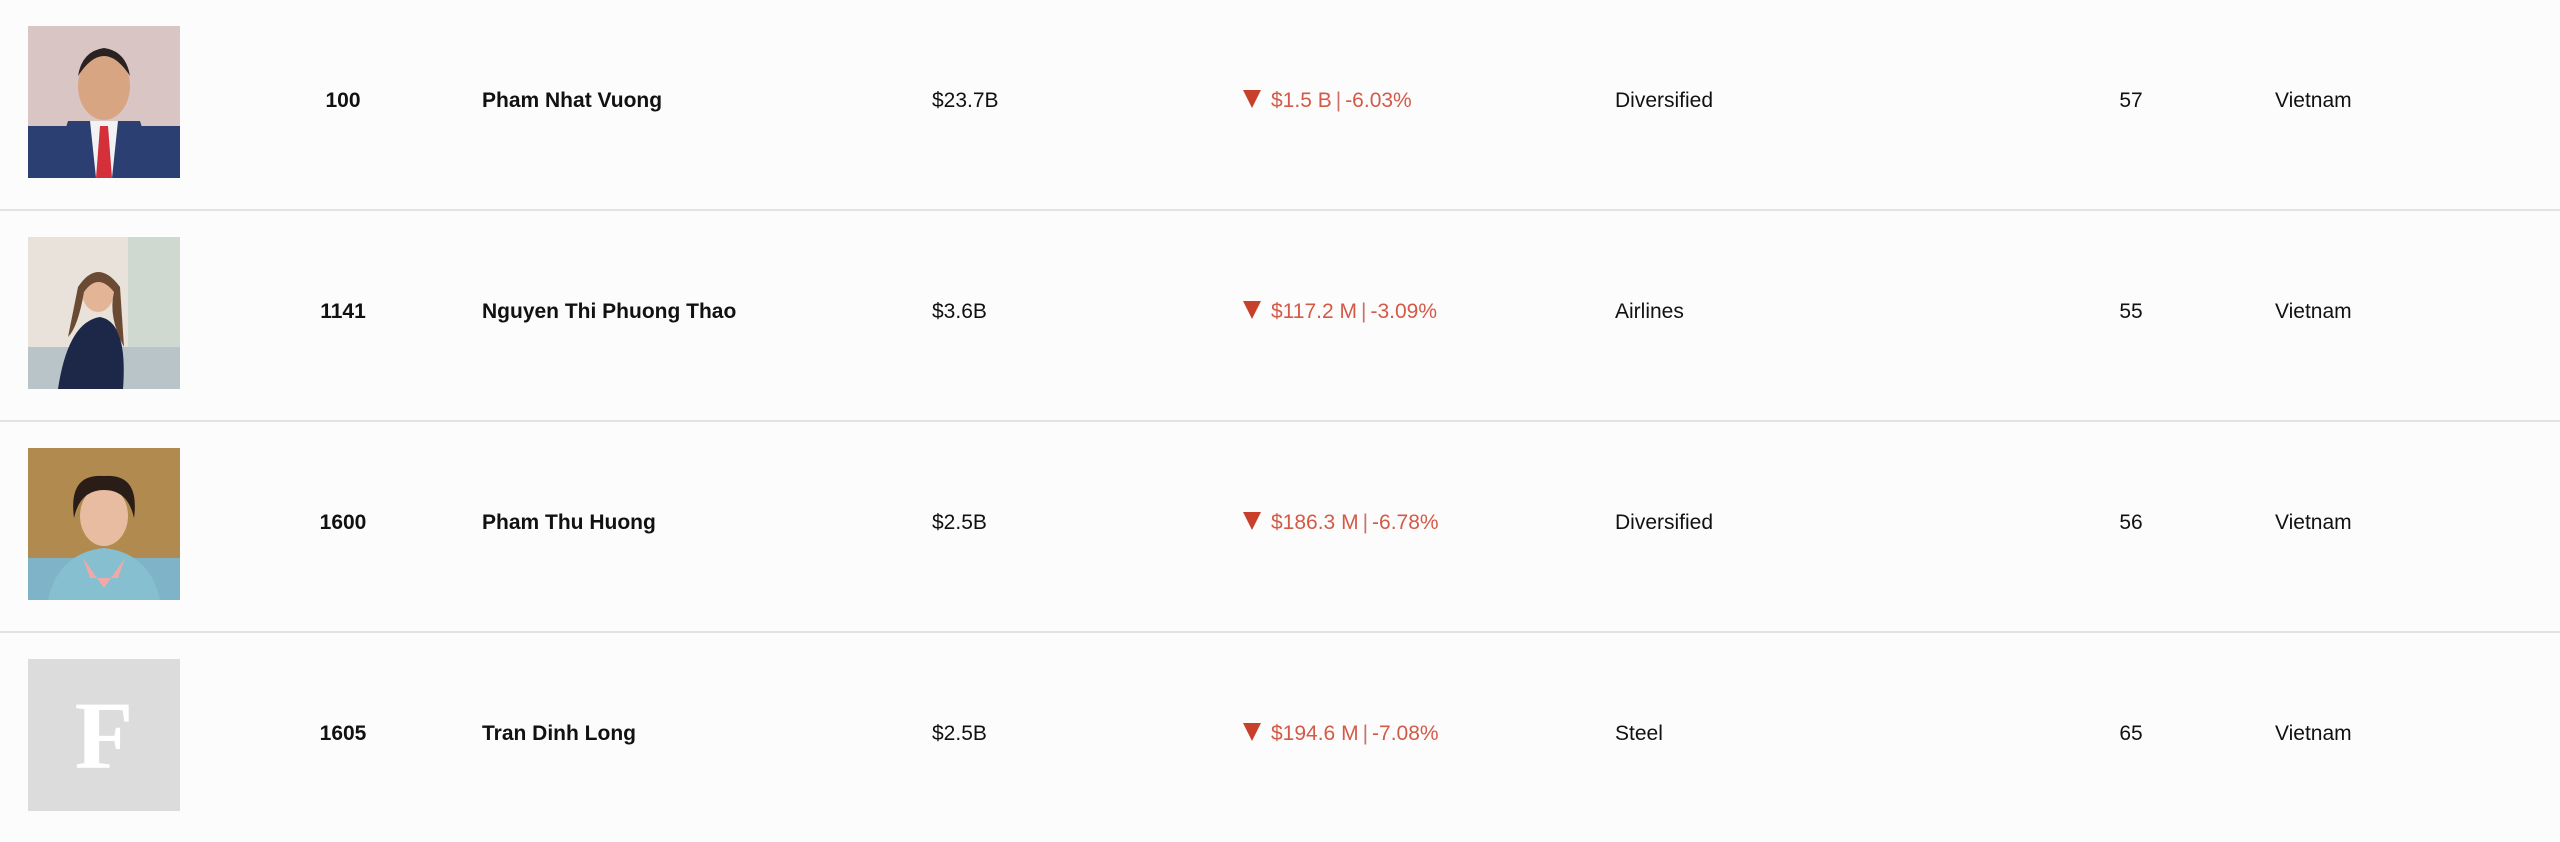  What do you see at coordinates (343, 522) in the screenshot?
I see `rank: 1600` at bounding box center [343, 522].